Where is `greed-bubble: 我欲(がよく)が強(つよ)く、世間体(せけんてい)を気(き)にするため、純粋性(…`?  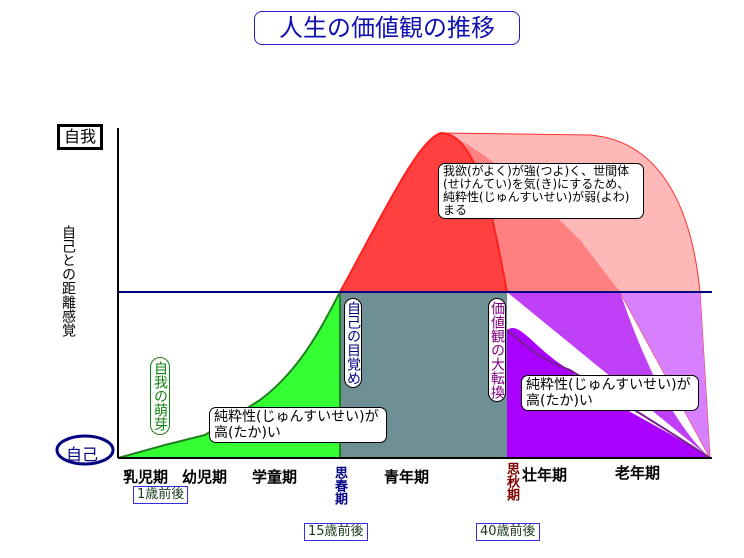
greed-bubble: 我欲(がよく)が強(つよ)く、世間体(せけんてい)を気(き)にするため、純粋性(… is located at coordinates (541, 191).